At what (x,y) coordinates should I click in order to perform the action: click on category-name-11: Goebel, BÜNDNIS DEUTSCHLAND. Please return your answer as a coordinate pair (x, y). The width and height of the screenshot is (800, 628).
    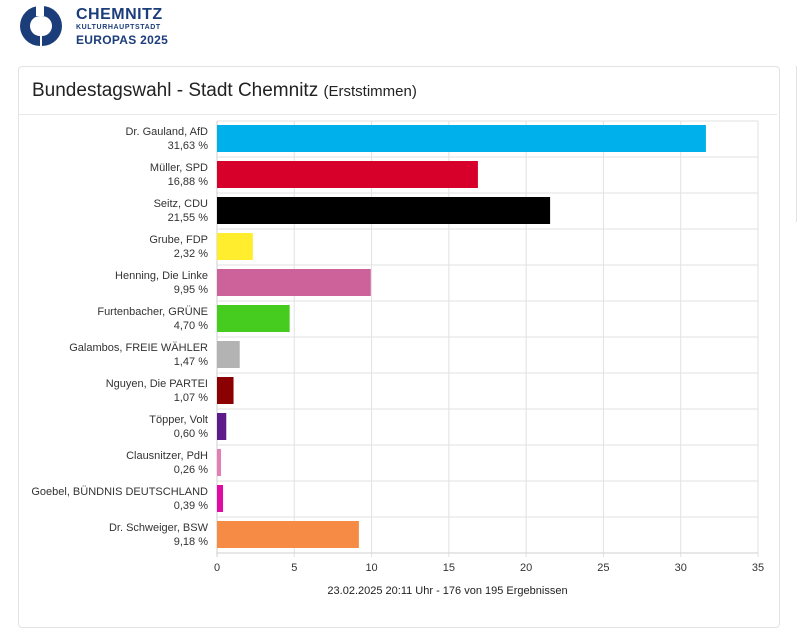
    Looking at the image, I should click on (119, 492).